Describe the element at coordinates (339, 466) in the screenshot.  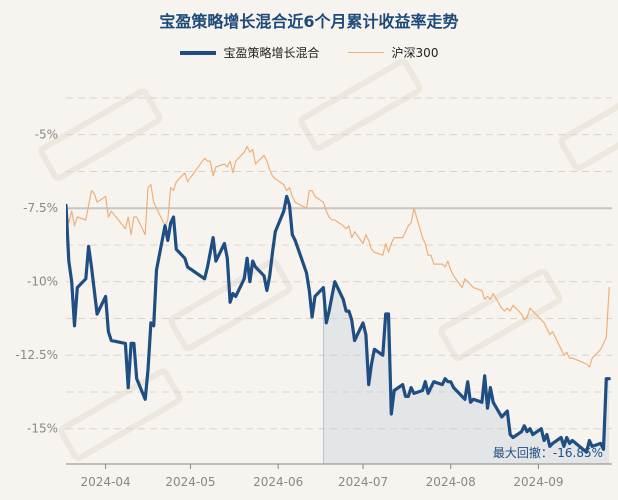
I see `axes` at that location.